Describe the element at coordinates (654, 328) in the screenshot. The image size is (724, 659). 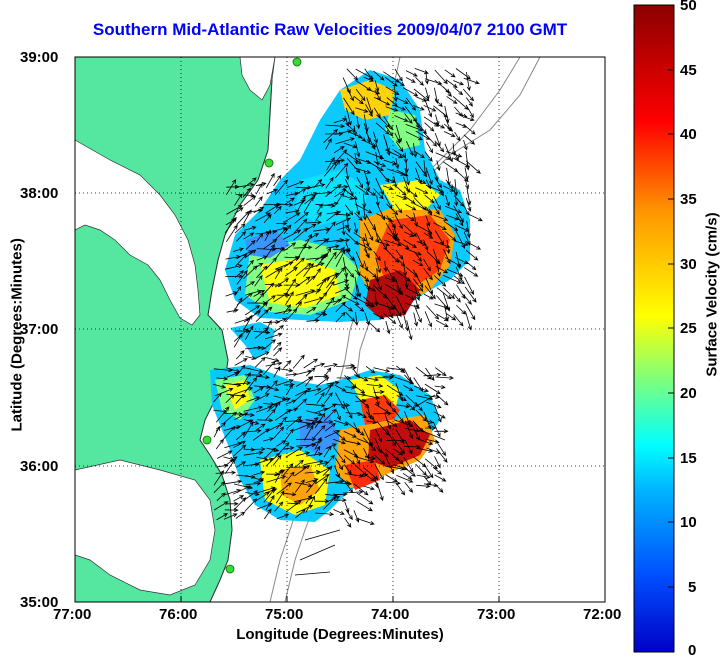
I see `colorbar` at that location.